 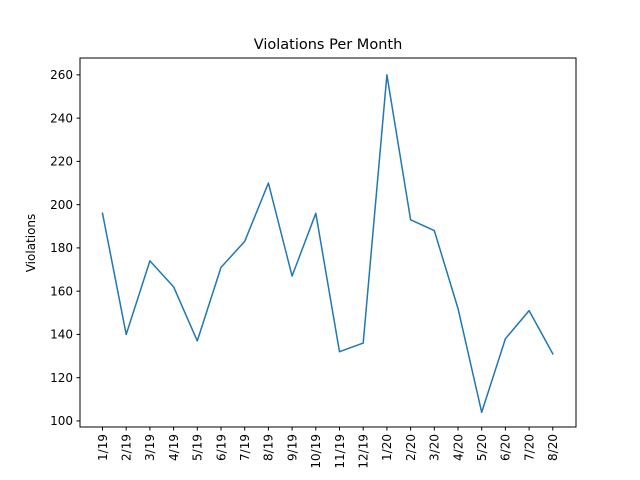 What do you see at coordinates (61, 378) in the screenshot?
I see `y-tick-label: 120` at bounding box center [61, 378].